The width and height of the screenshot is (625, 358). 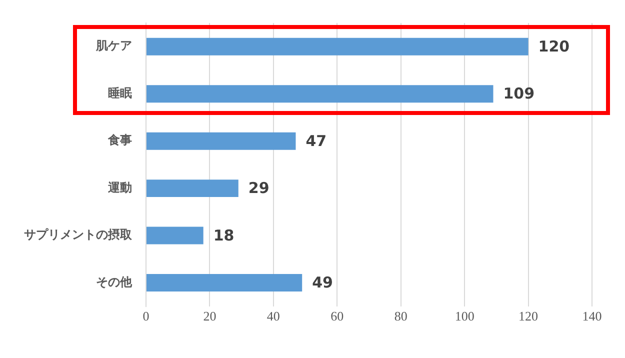 What do you see at coordinates (337, 316) in the screenshot?
I see `x-tick-label: 60` at bounding box center [337, 316].